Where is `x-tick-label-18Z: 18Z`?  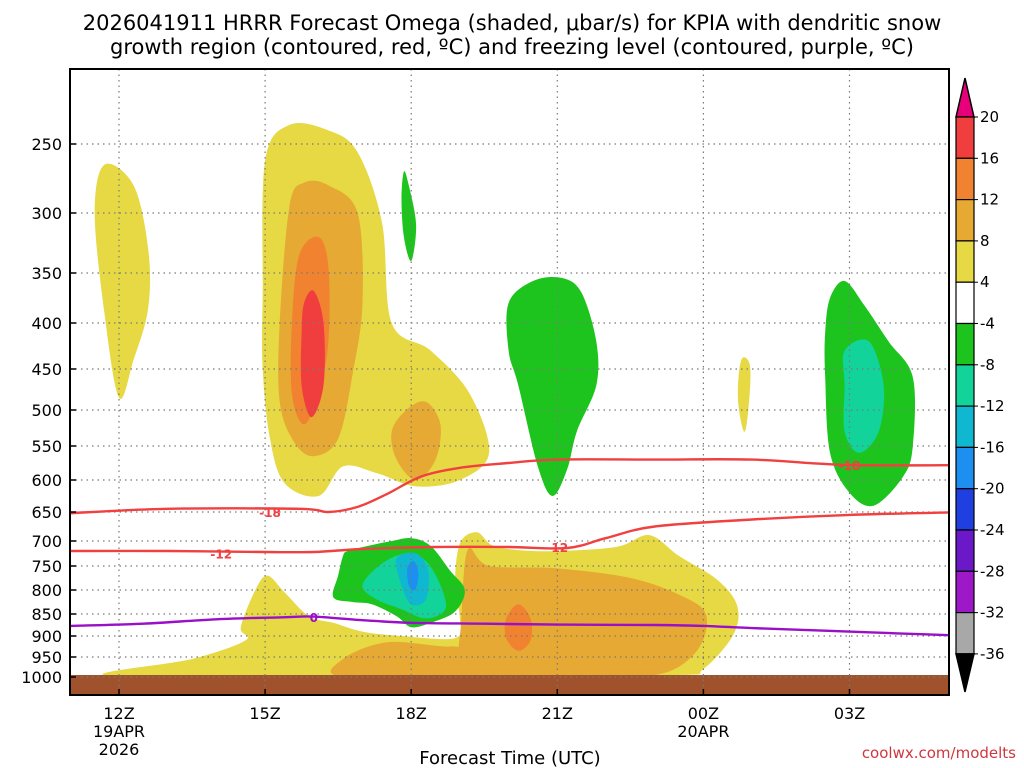 x-tick-label-18Z: 18Z is located at coordinates (411, 713).